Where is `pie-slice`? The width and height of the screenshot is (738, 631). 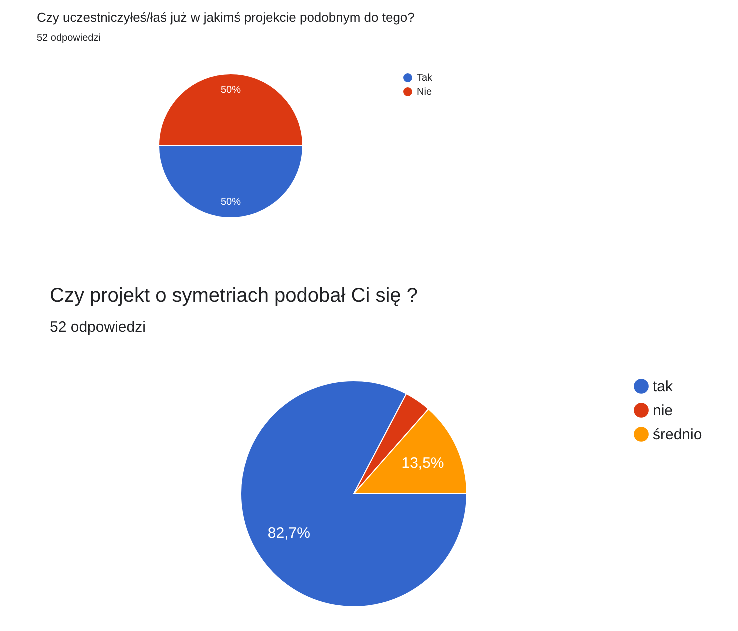 pie-slice is located at coordinates (354, 494).